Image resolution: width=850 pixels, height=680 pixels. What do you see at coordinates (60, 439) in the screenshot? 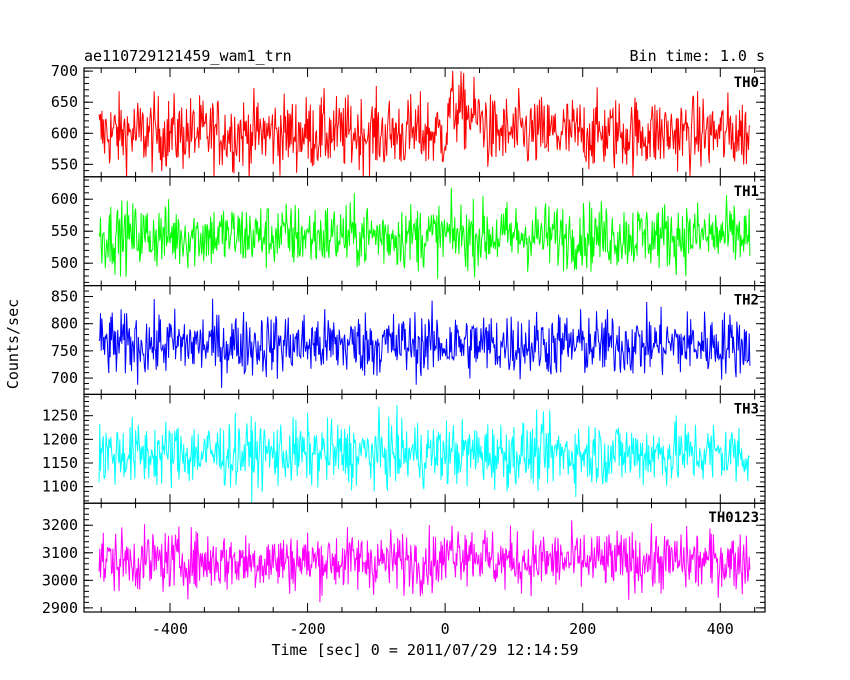
I see `y-tick-label: 1200` at bounding box center [60, 439].